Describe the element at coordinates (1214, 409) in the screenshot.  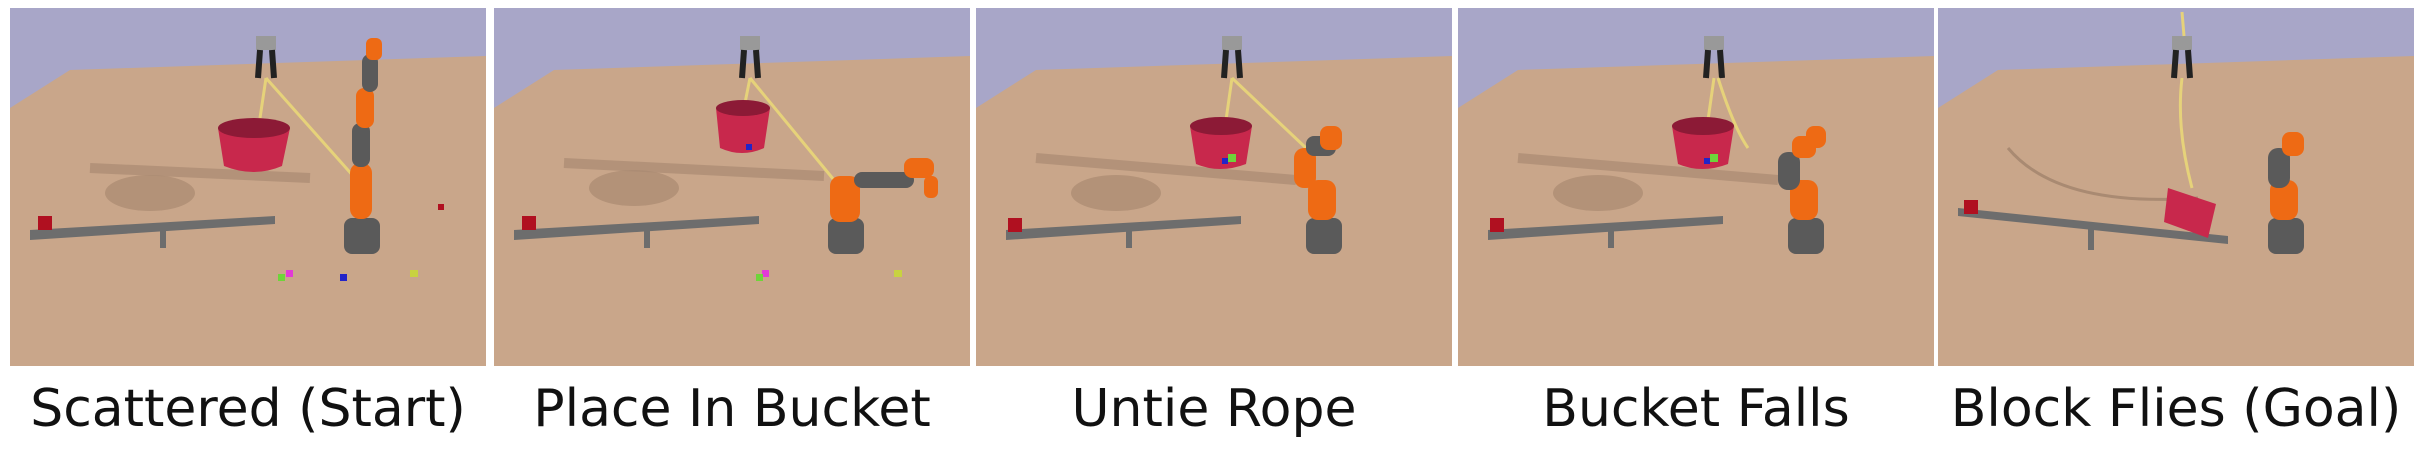
I see `caption-untie-rope: Untie Rope` at that location.